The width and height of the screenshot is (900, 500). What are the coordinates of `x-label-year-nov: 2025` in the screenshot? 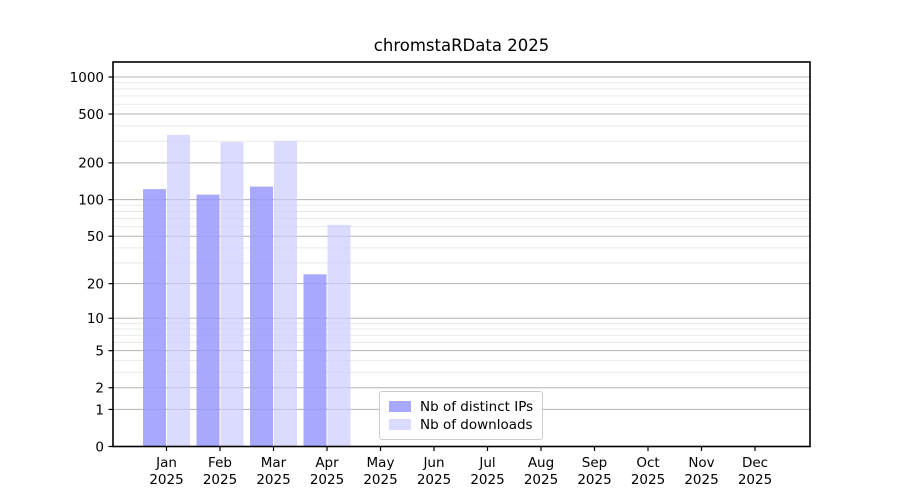 It's located at (701, 480).